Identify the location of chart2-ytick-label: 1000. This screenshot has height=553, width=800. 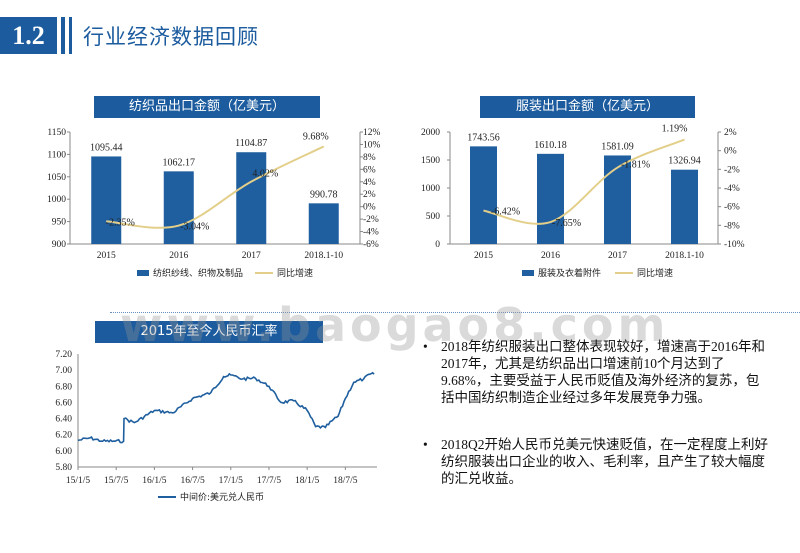
(430, 189).